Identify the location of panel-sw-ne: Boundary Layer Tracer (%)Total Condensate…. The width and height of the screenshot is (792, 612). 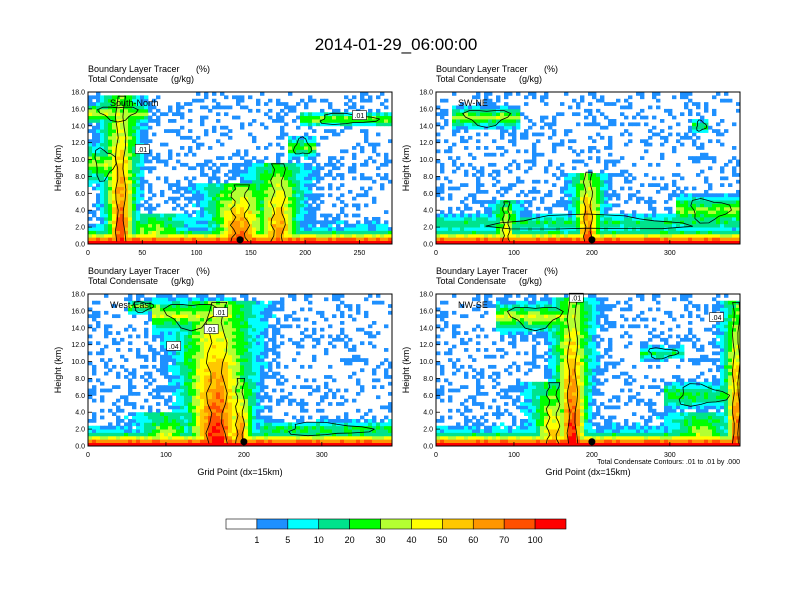
(571, 160).